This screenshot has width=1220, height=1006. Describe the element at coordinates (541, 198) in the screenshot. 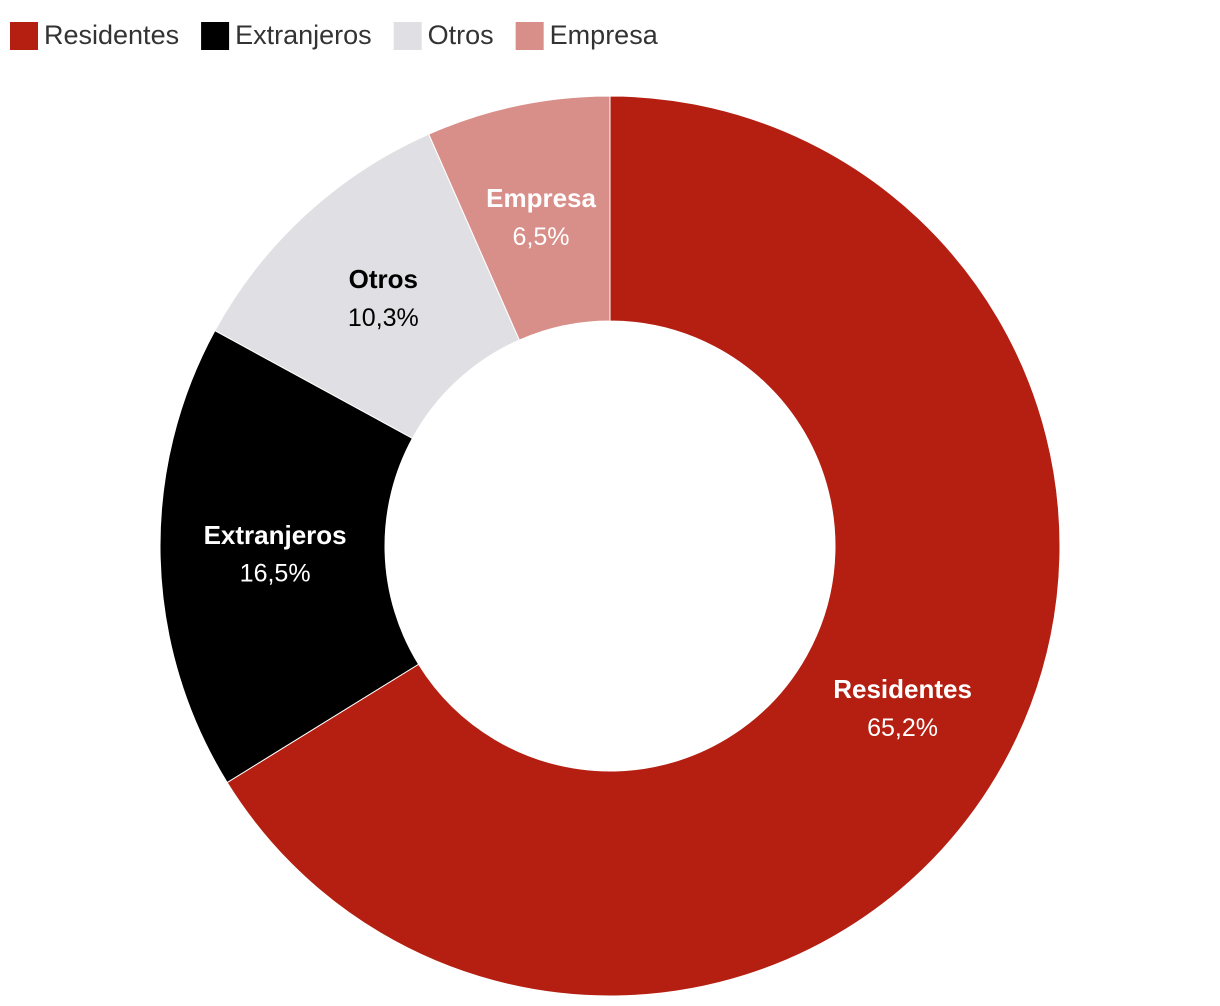

I see `slice-name: Empresa` at that location.